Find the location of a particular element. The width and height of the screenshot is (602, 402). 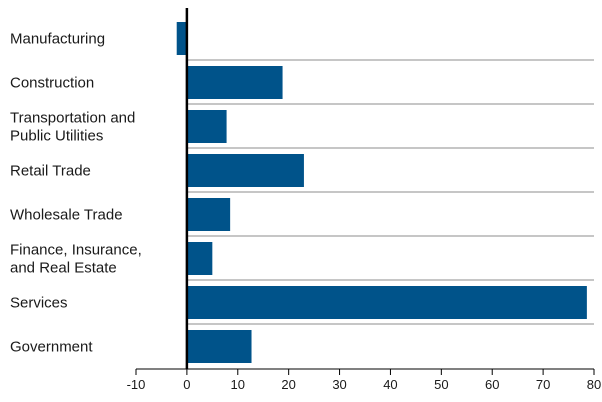

category-label: Retail Trade is located at coordinates (50, 170).